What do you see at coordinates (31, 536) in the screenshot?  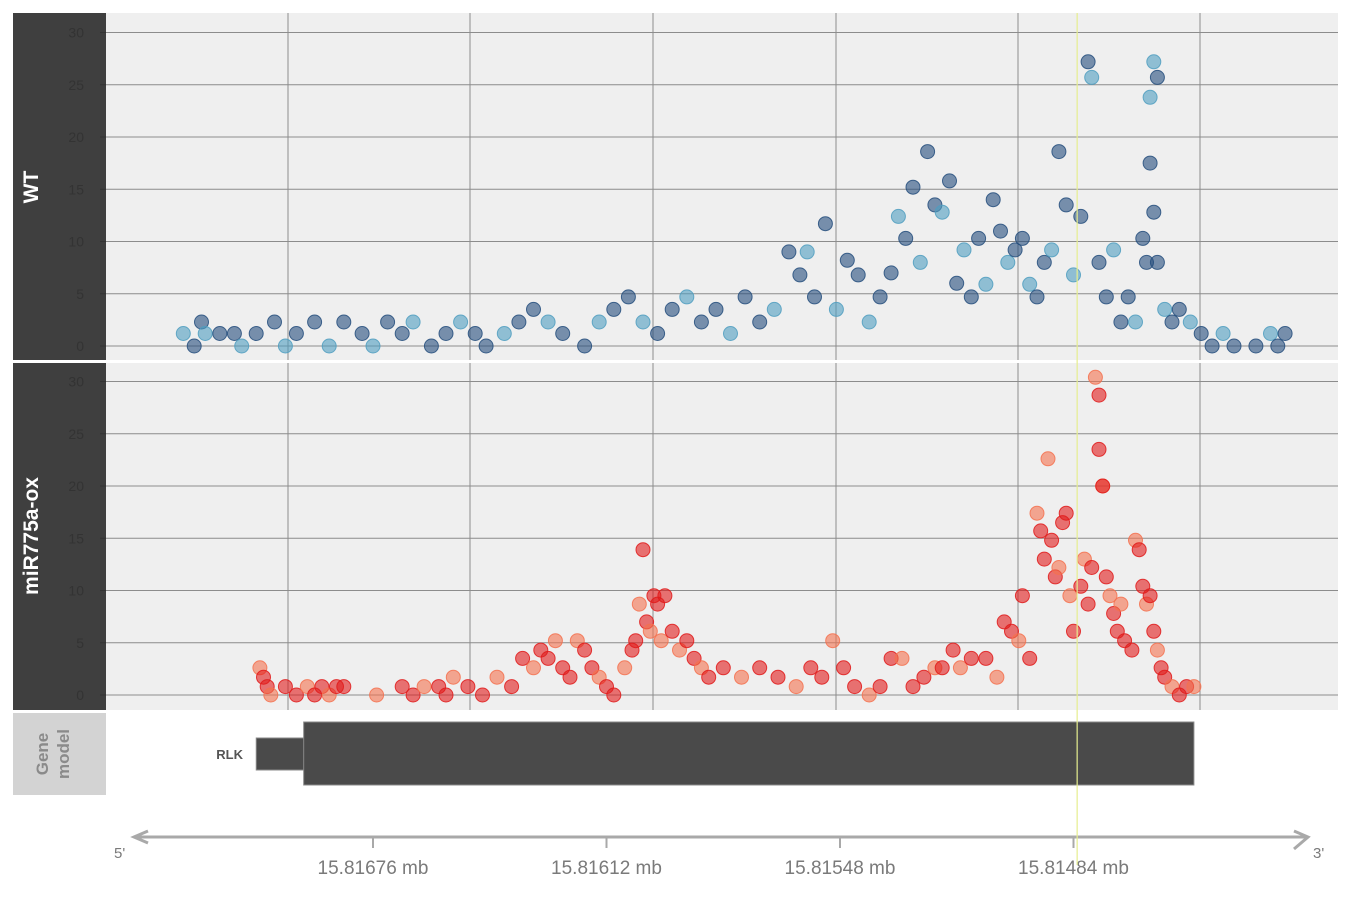 I see `ox-strip-label: miR775a-ox` at bounding box center [31, 536].